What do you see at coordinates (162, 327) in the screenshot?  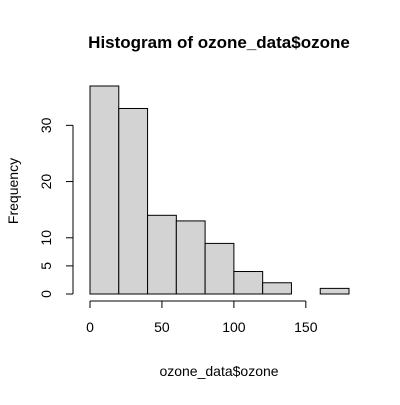 I see `x-tick-label: 50` at bounding box center [162, 327].